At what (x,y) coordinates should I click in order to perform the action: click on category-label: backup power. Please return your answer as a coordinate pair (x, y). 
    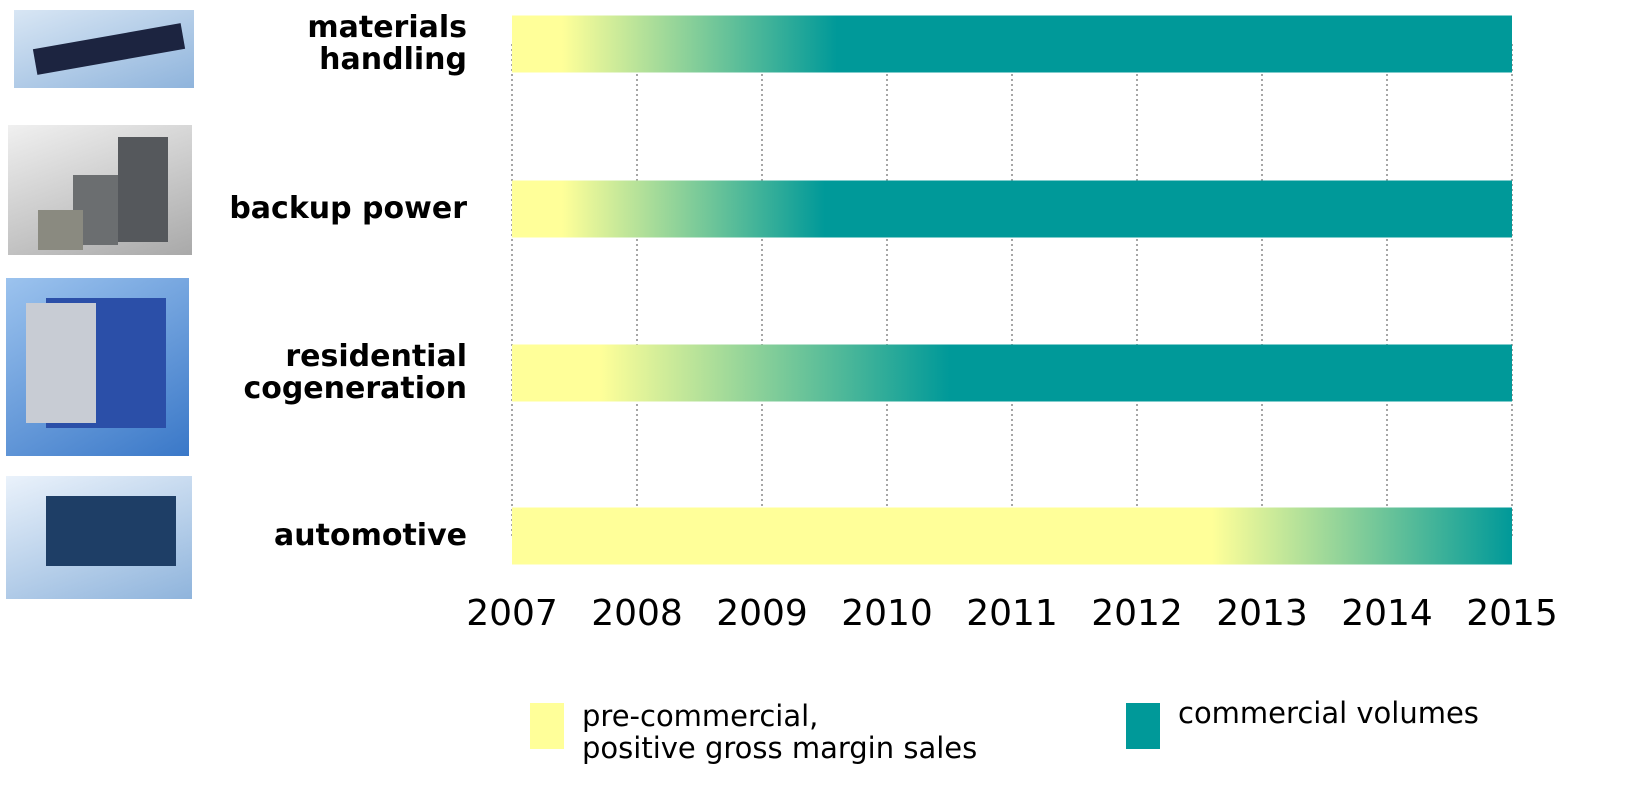
    Looking at the image, I should click on (348, 208).